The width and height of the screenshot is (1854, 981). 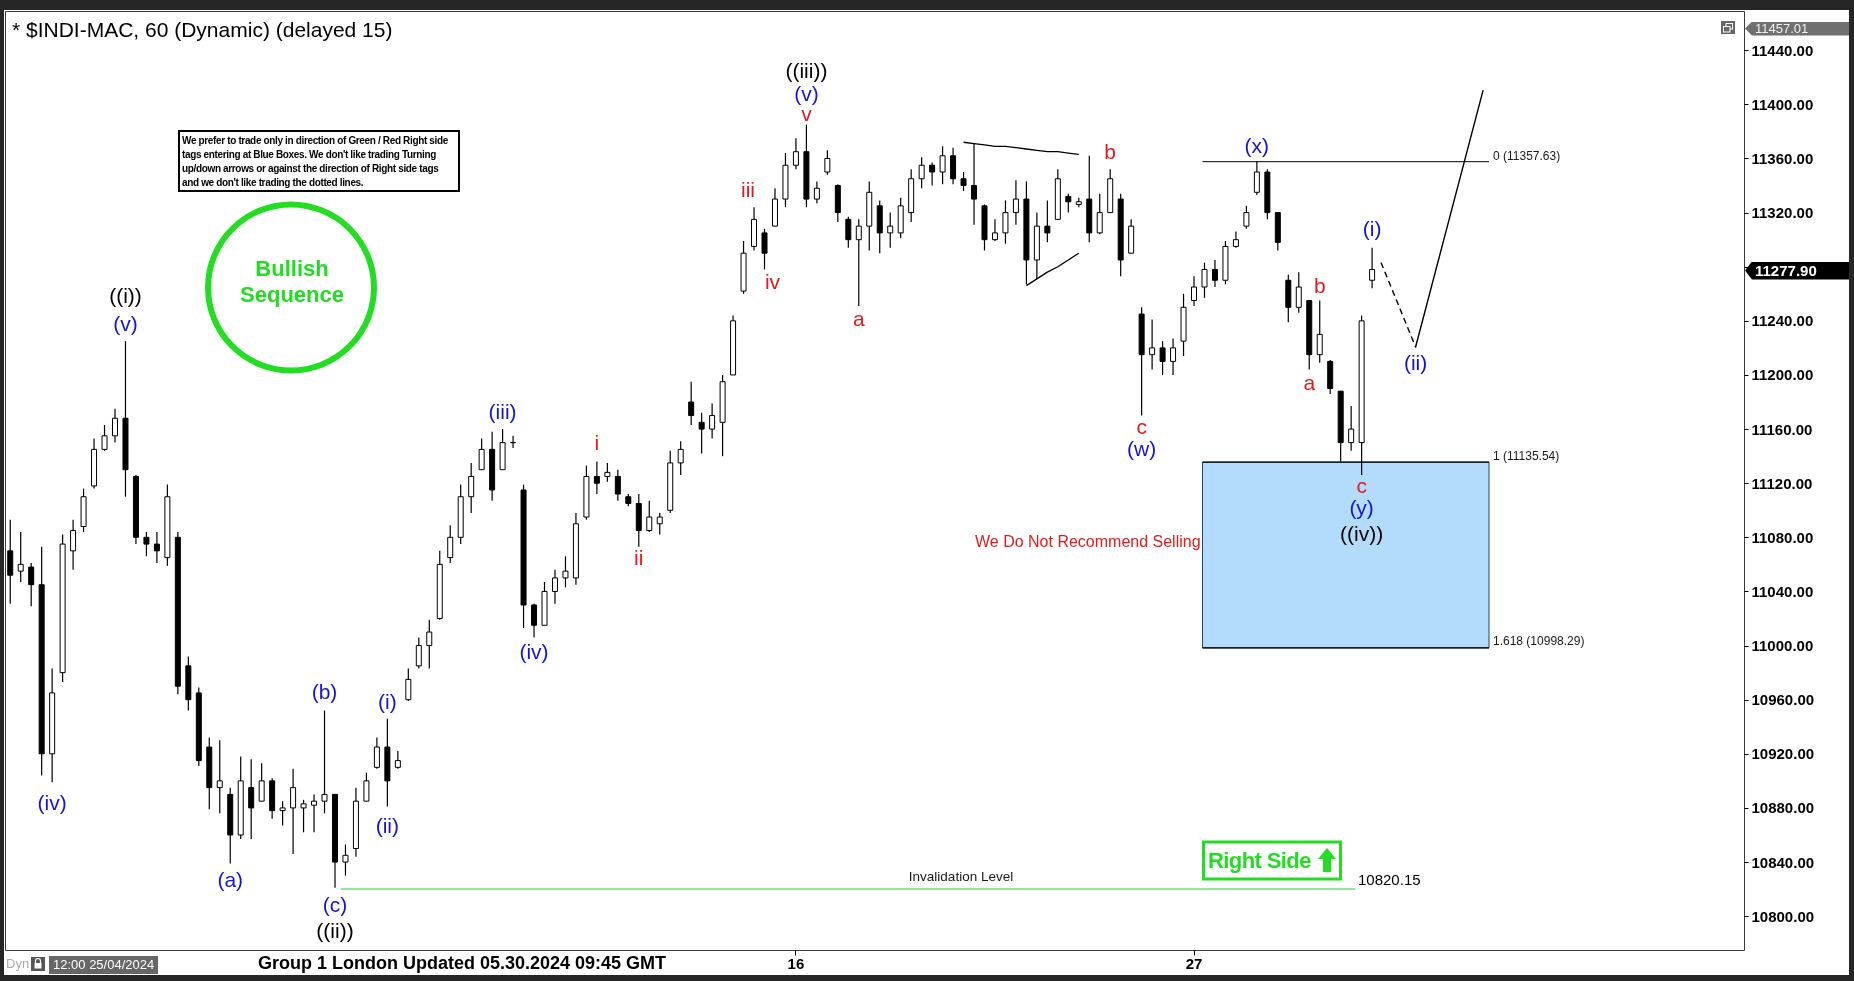 I want to click on annotation: (c), so click(x=335, y=904).